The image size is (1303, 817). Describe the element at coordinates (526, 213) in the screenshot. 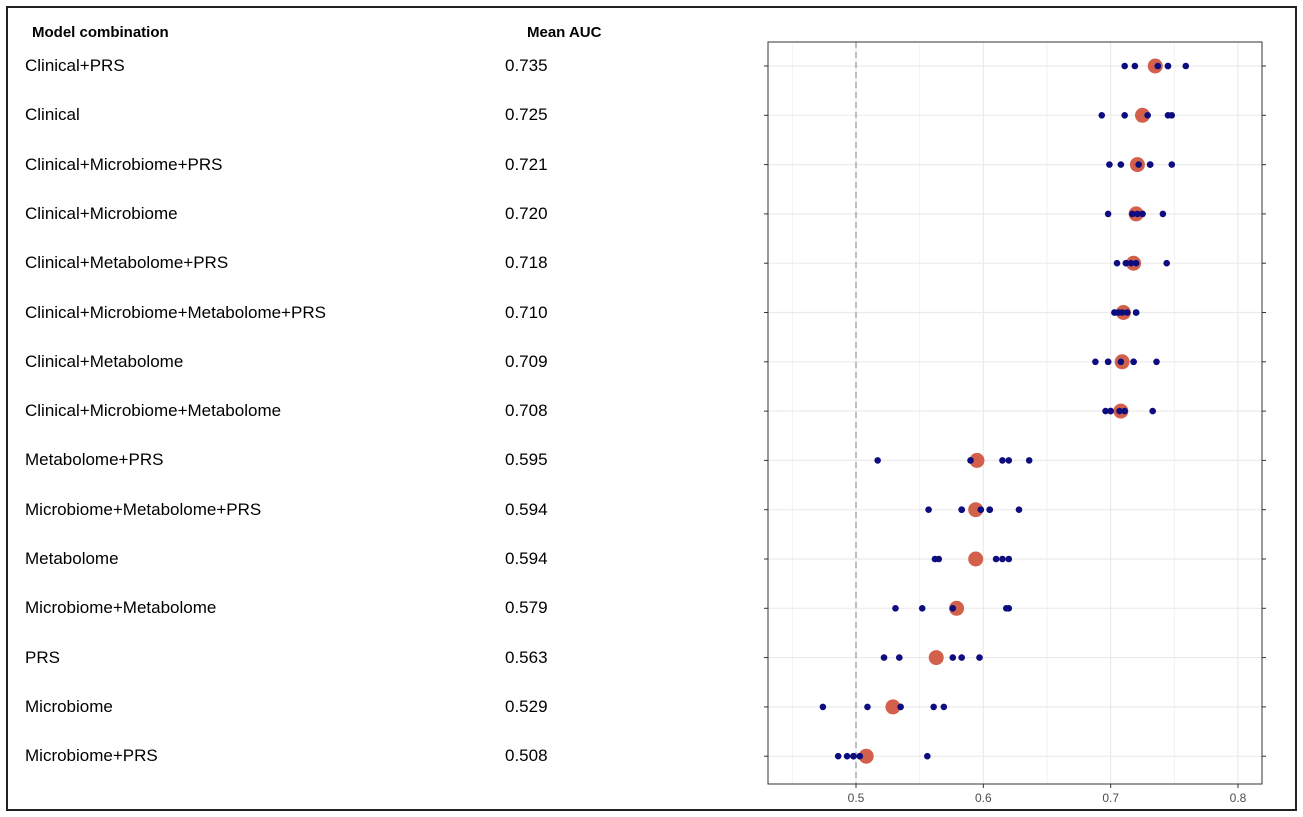

I see `row-mean-auc: 0.720` at that location.